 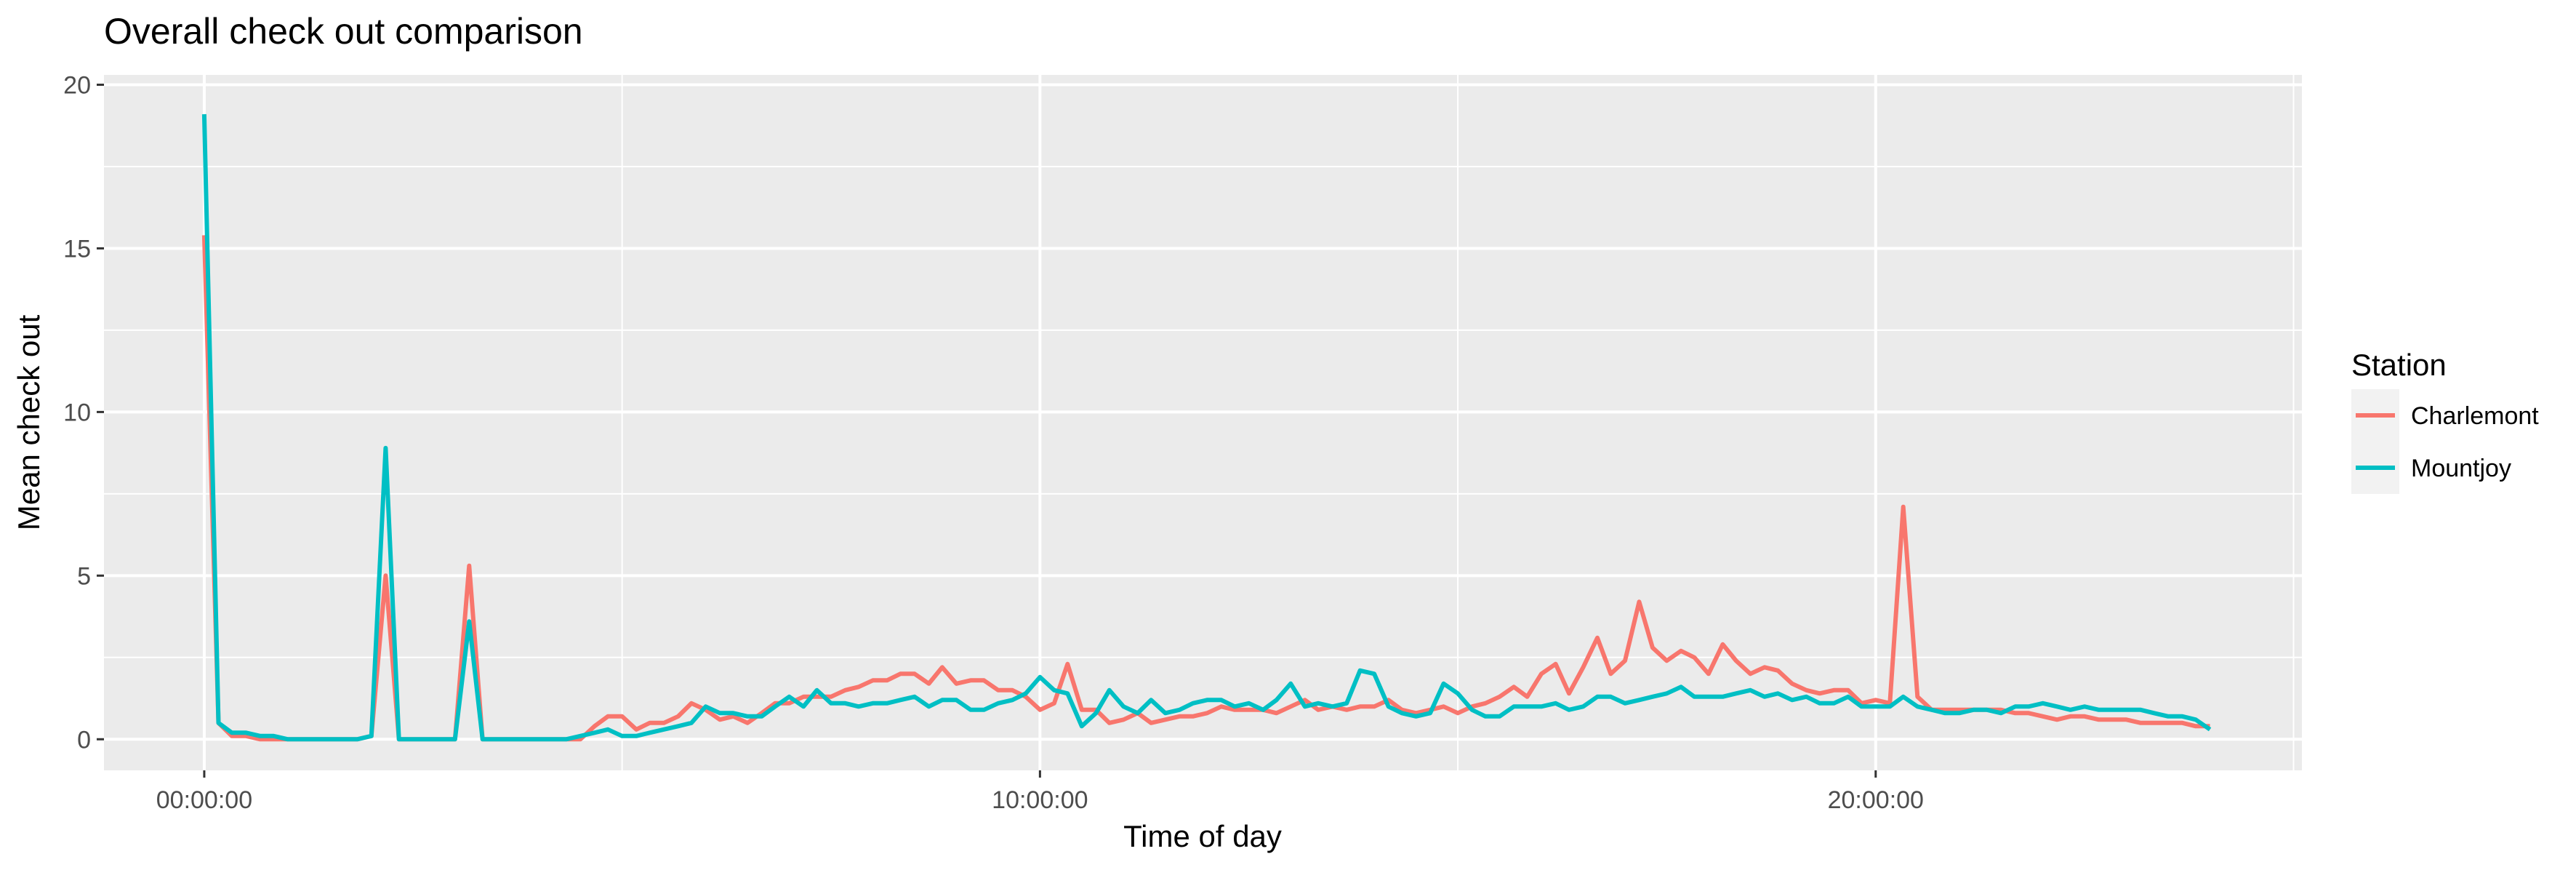 What do you see at coordinates (1203, 836) in the screenshot?
I see `x-axis-title: Time of day` at bounding box center [1203, 836].